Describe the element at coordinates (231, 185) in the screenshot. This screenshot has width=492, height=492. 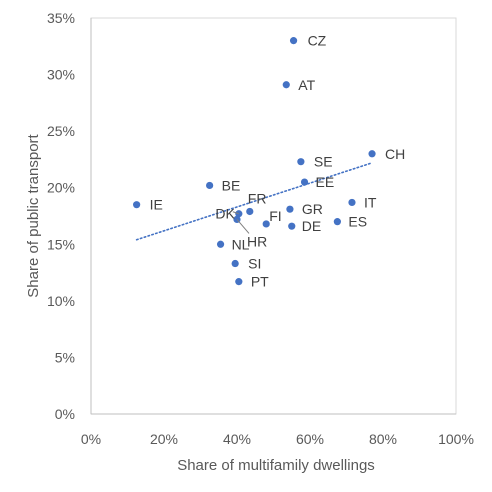
I see `point-label-be: BE` at that location.